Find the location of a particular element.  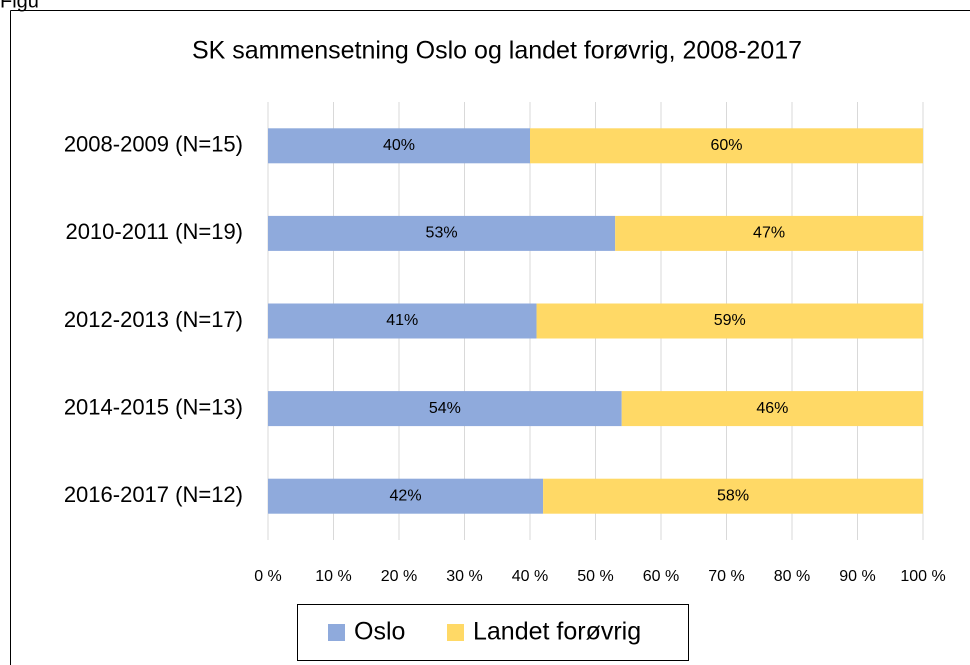

data-label: 60% is located at coordinates (726, 145).